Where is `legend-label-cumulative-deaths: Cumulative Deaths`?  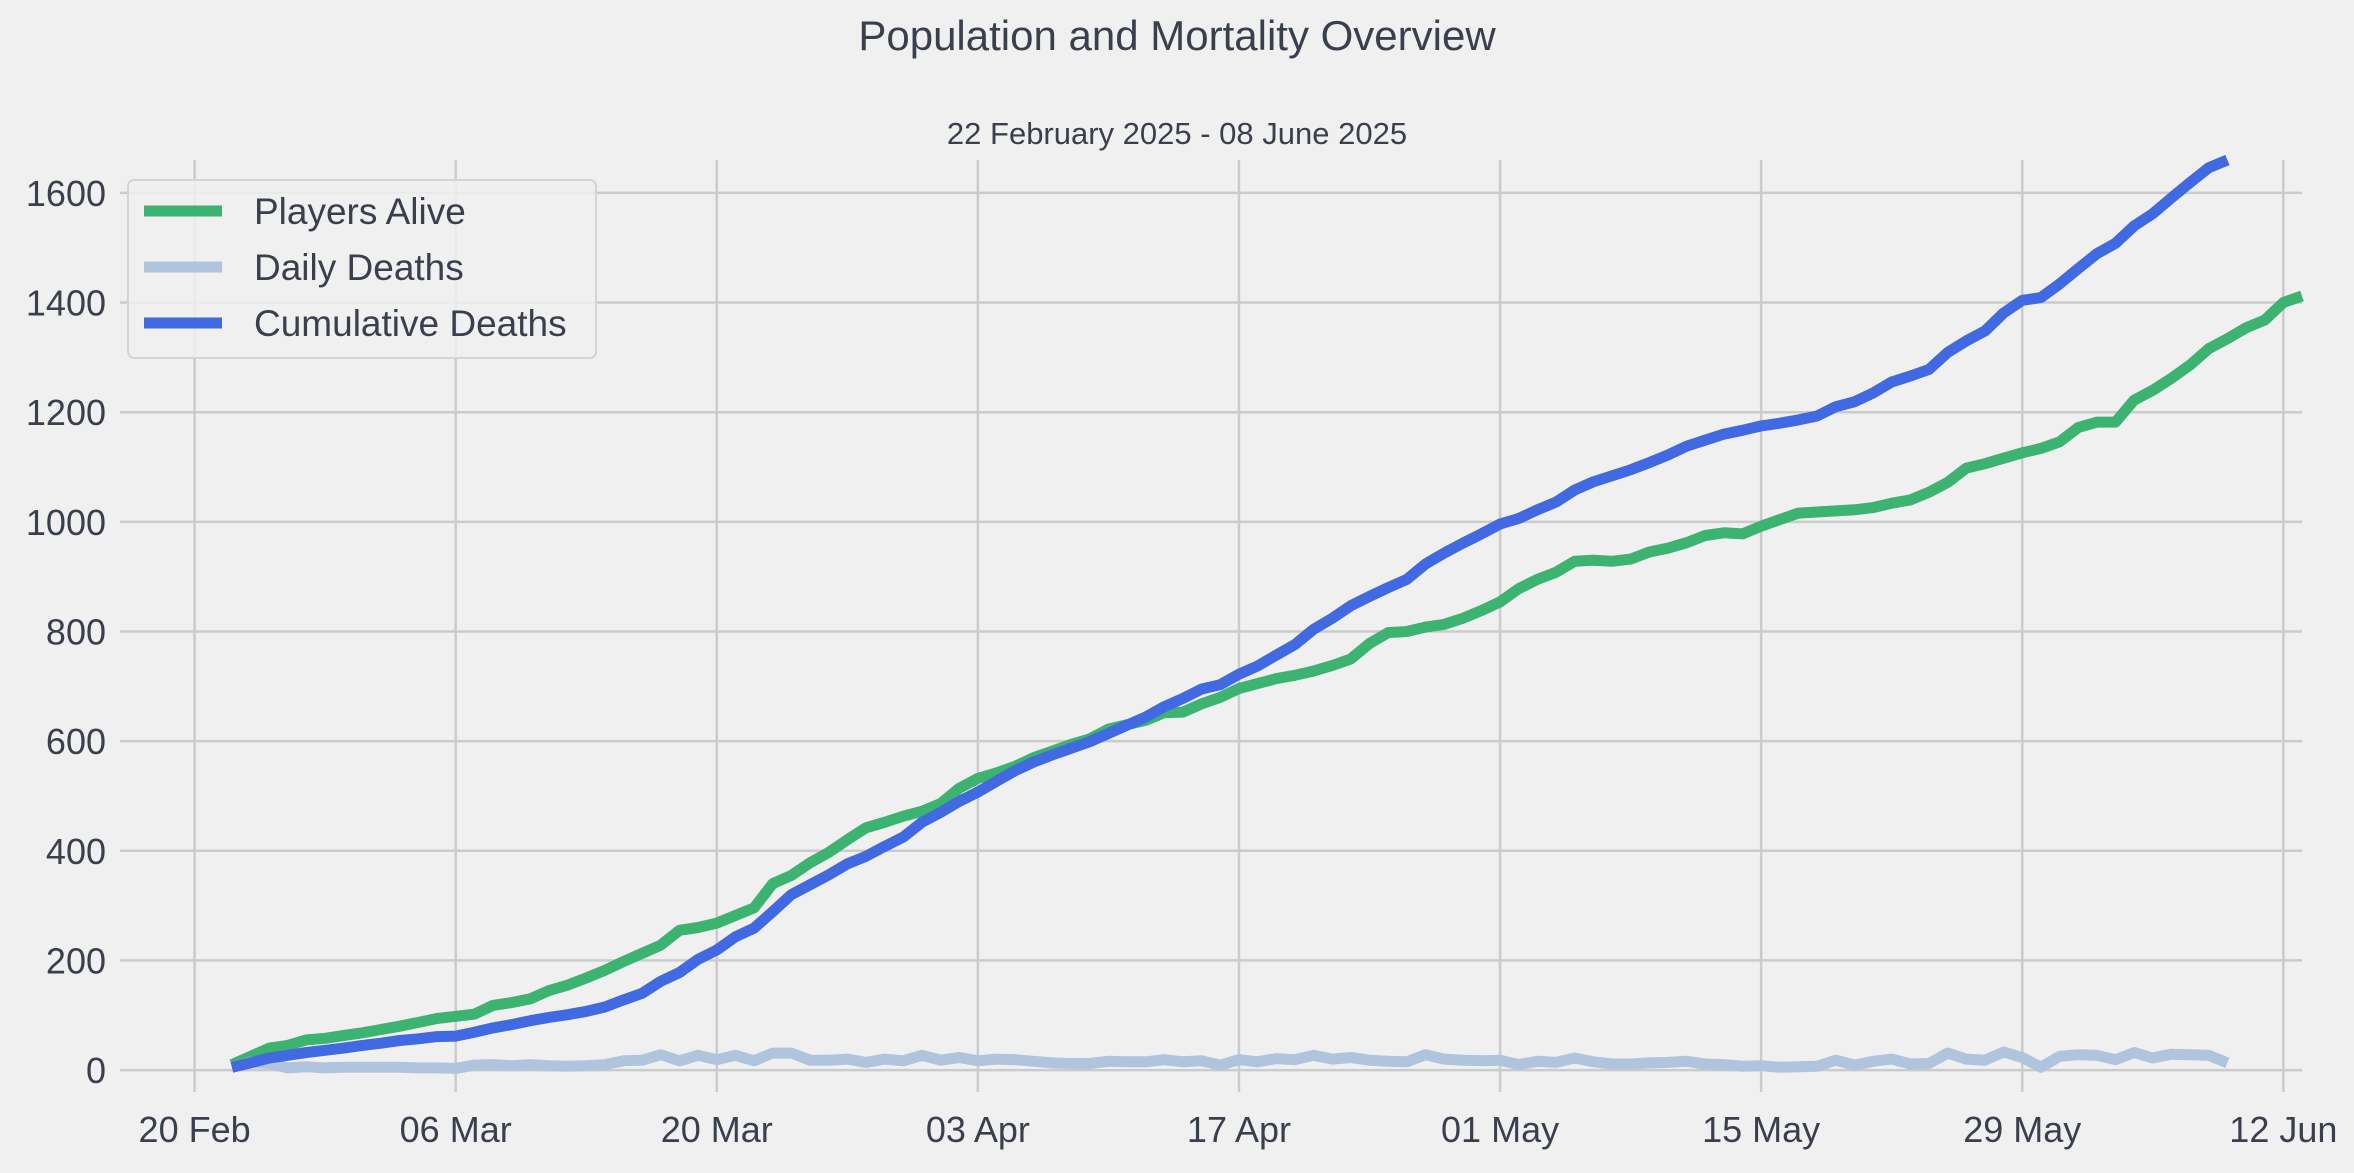
legend-label-cumulative-deaths: Cumulative Deaths is located at coordinates (410, 323).